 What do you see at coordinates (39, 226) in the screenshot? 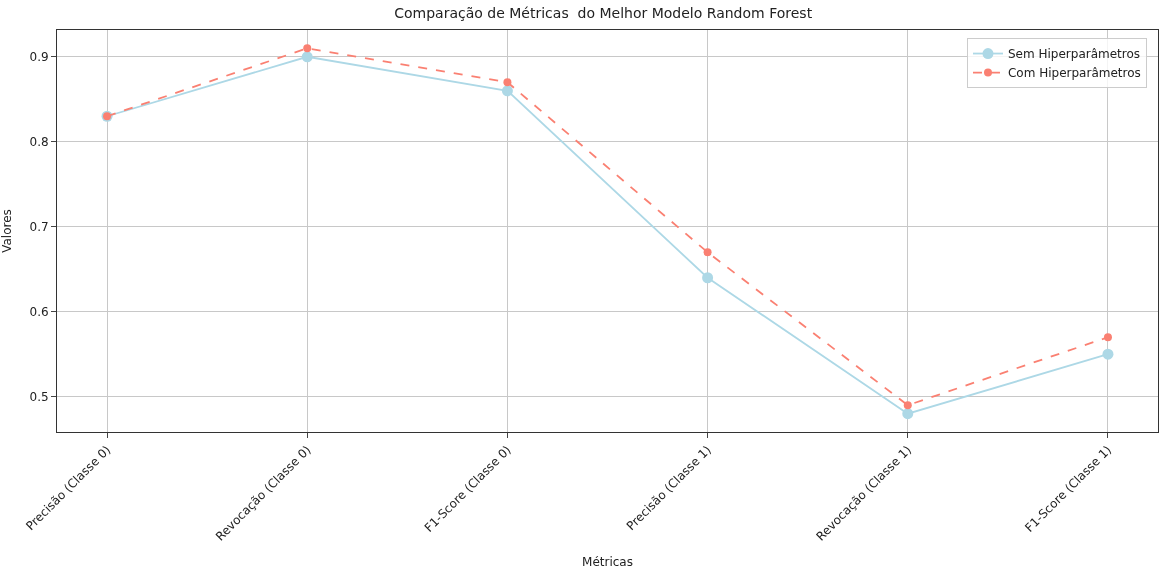
I see `y-tick-label: 0.7` at bounding box center [39, 226].